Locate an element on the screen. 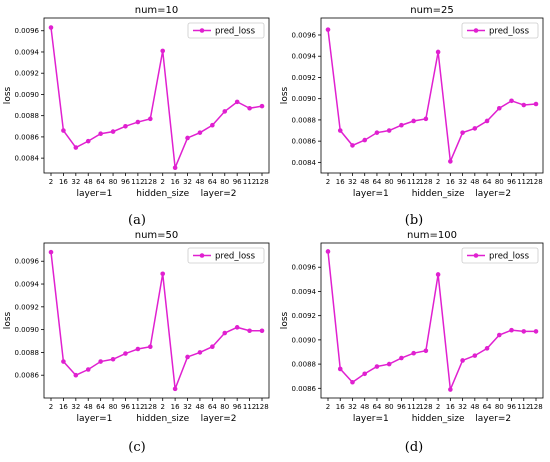 This screenshot has height=462, width=550. chart-title: num=25 is located at coordinates (432, 10).